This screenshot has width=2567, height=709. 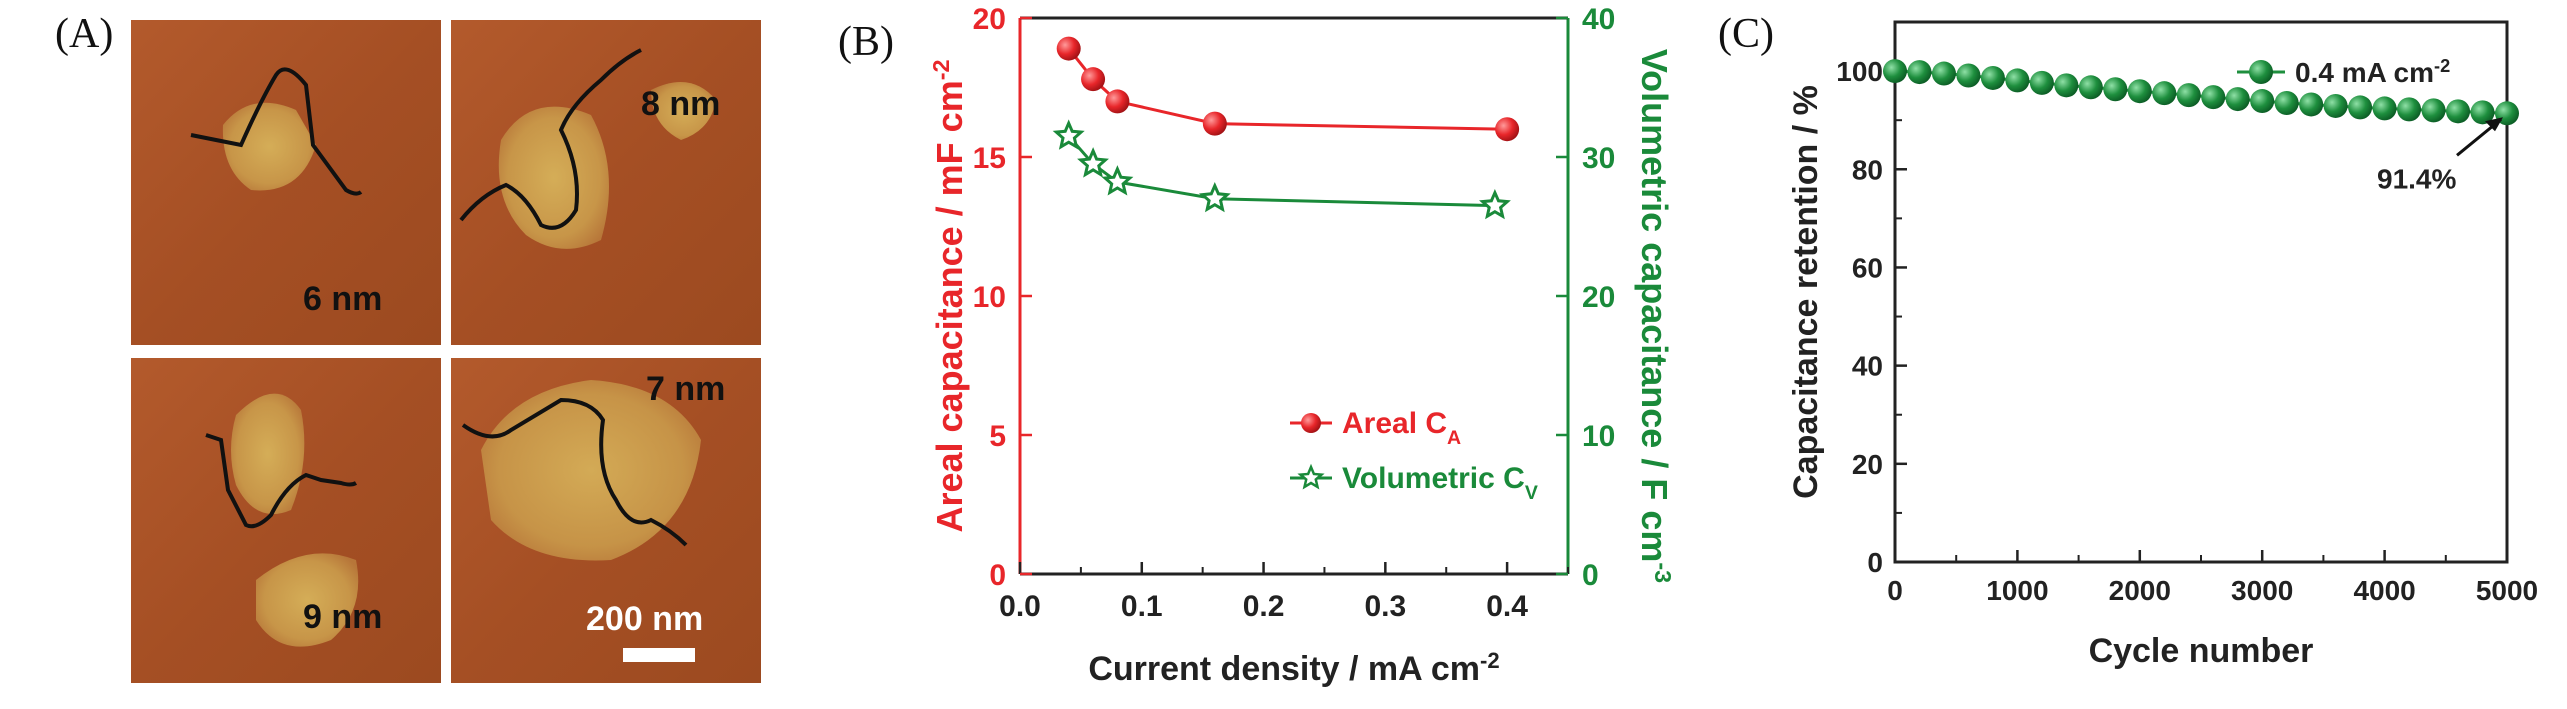 What do you see at coordinates (644, 619) in the screenshot?
I see `scale-bar-label: 200 nm` at bounding box center [644, 619].